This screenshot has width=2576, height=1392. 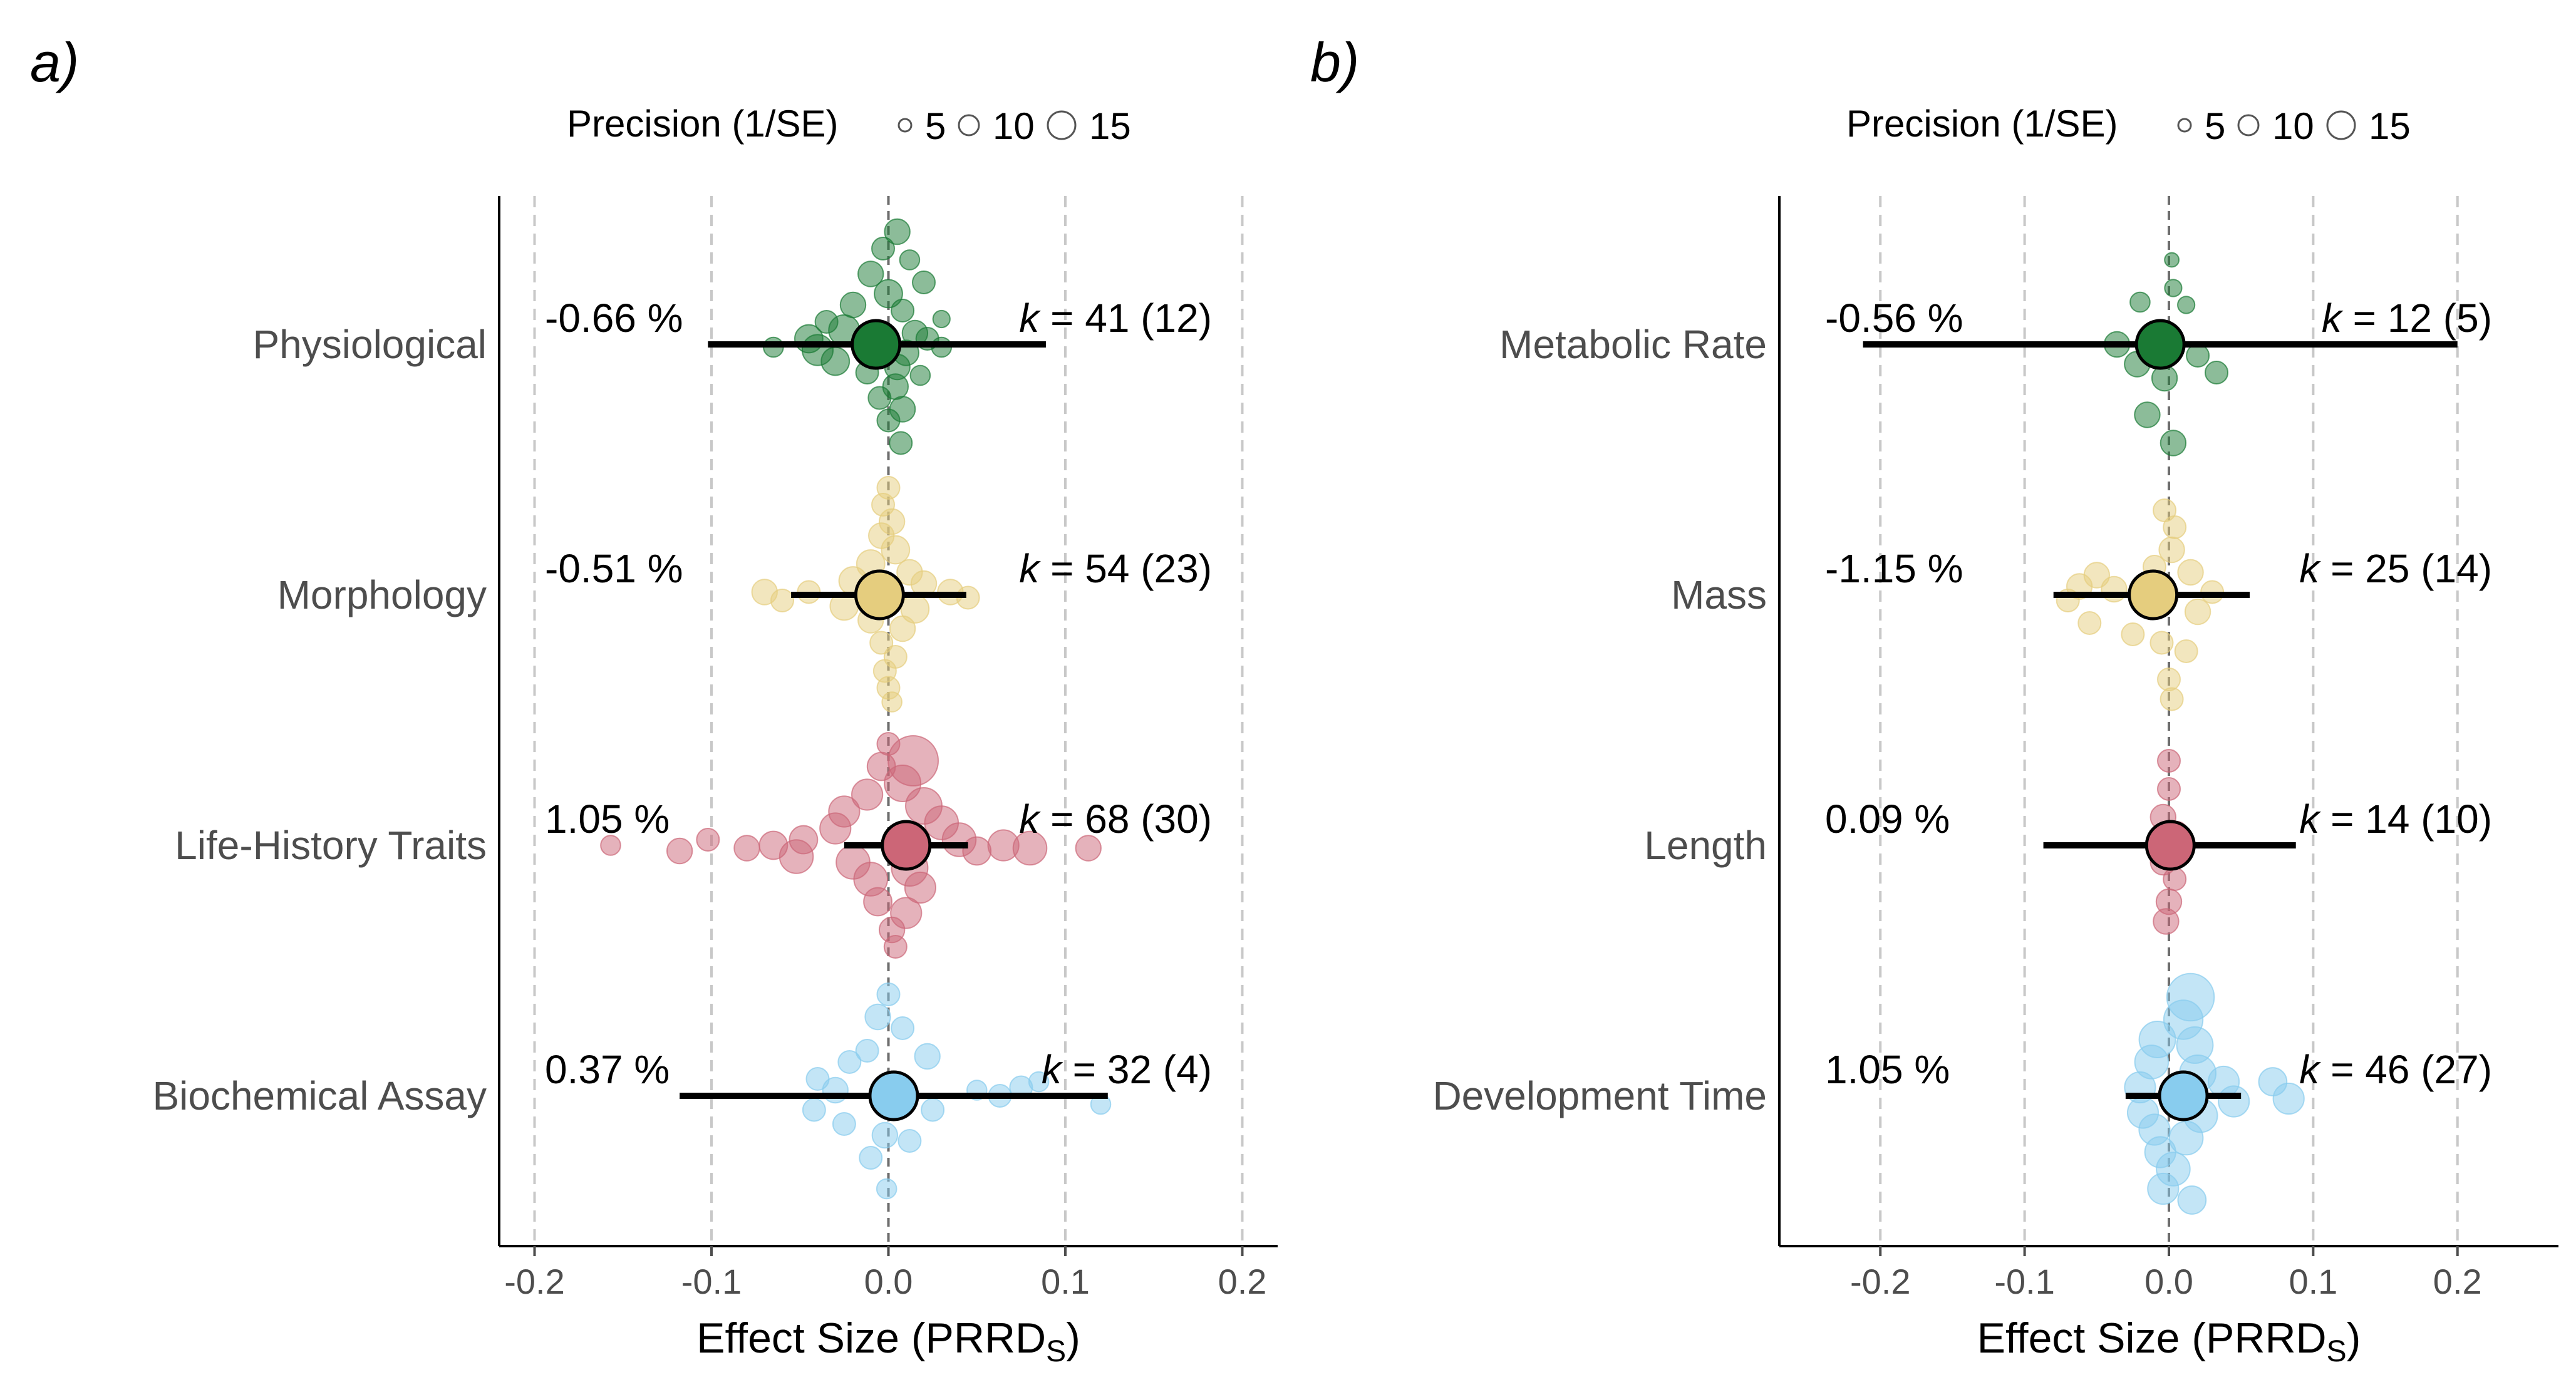 What do you see at coordinates (682, 1091) in the screenshot?
I see `row-biochemical-assay: Biochemical Assay 0.37 % k = 32 (4)` at bounding box center [682, 1091].